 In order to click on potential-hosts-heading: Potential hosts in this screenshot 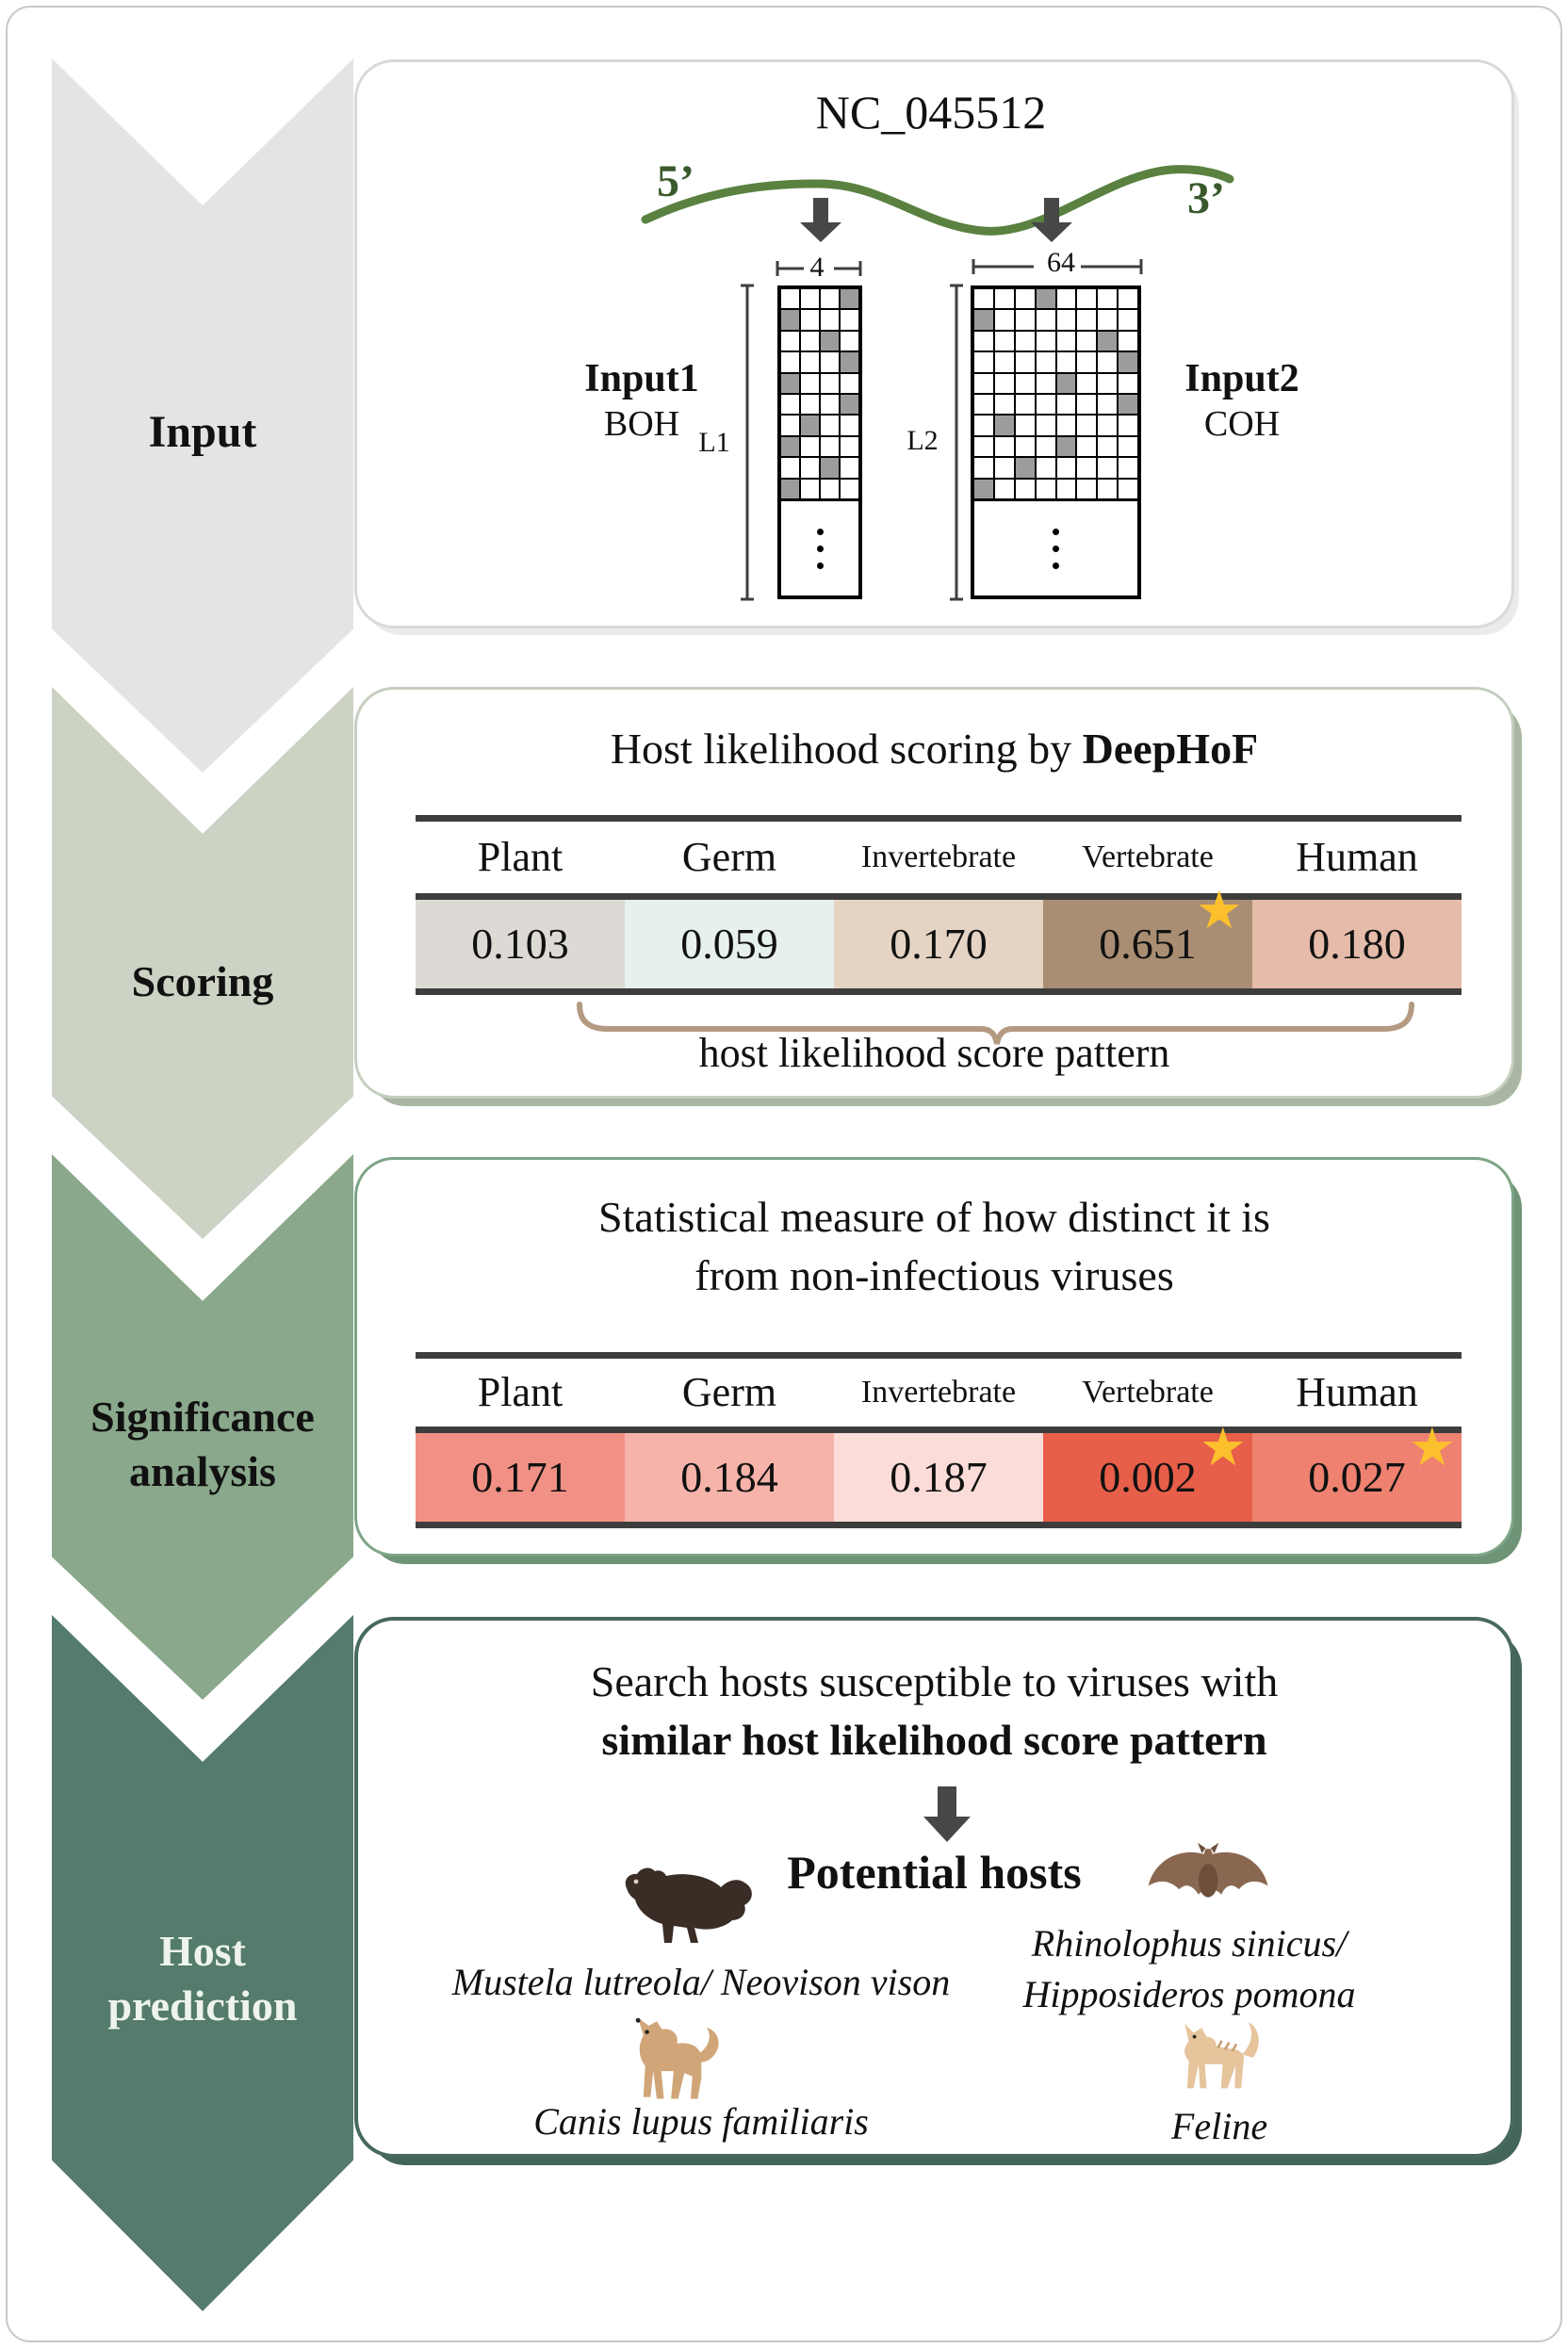, I will do `click(934, 1872)`.